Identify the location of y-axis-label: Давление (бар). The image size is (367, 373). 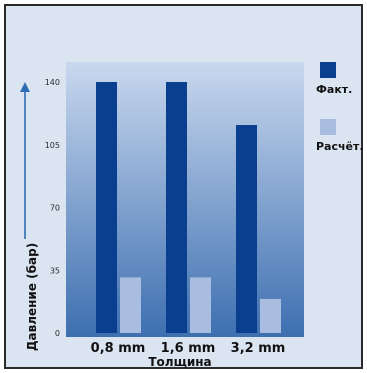
(32, 297).